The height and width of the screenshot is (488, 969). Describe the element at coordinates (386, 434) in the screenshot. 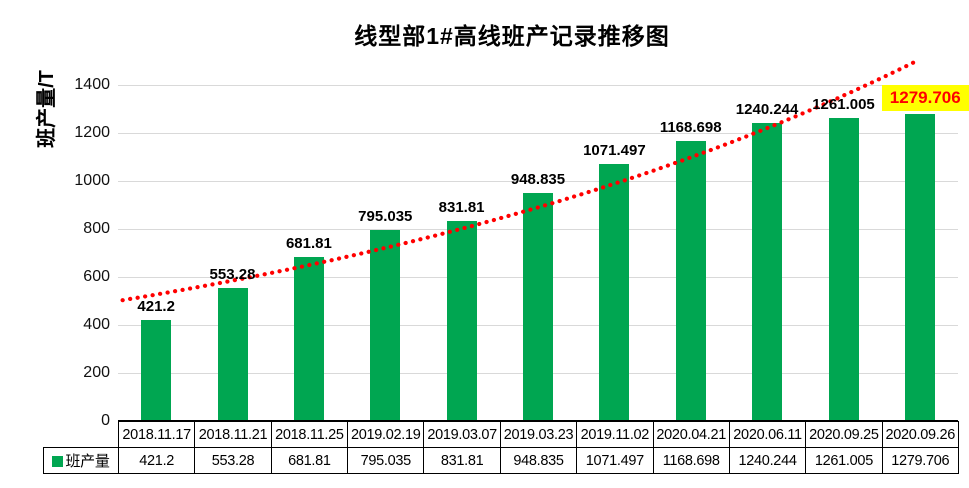

I see `table-date-cell: 2019.02.19` at that location.